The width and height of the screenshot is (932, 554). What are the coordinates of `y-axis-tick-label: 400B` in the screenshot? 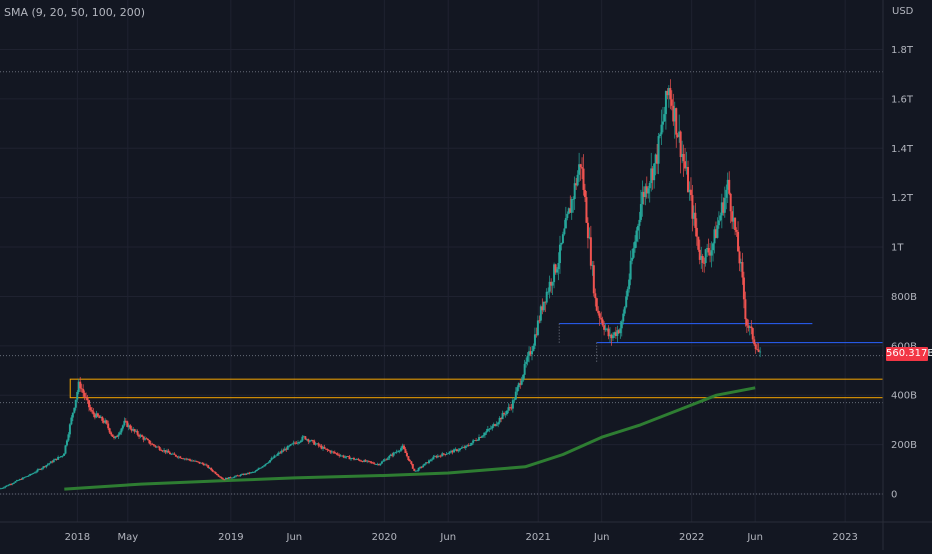 It's located at (904, 396).